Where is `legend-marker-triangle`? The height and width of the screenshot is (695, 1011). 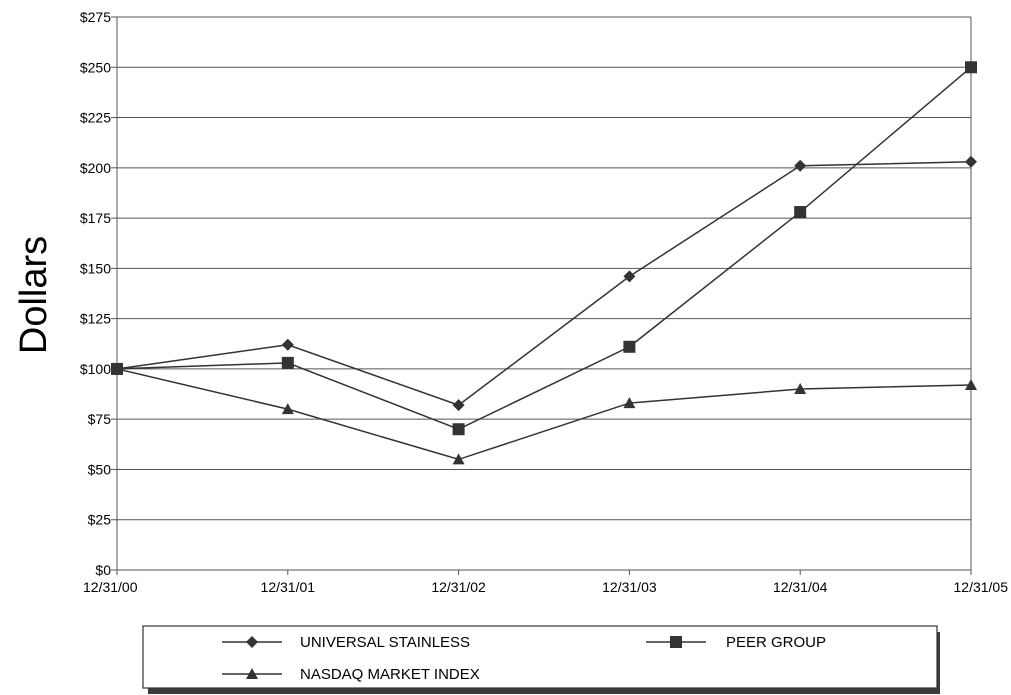 legend-marker-triangle is located at coordinates (252, 673).